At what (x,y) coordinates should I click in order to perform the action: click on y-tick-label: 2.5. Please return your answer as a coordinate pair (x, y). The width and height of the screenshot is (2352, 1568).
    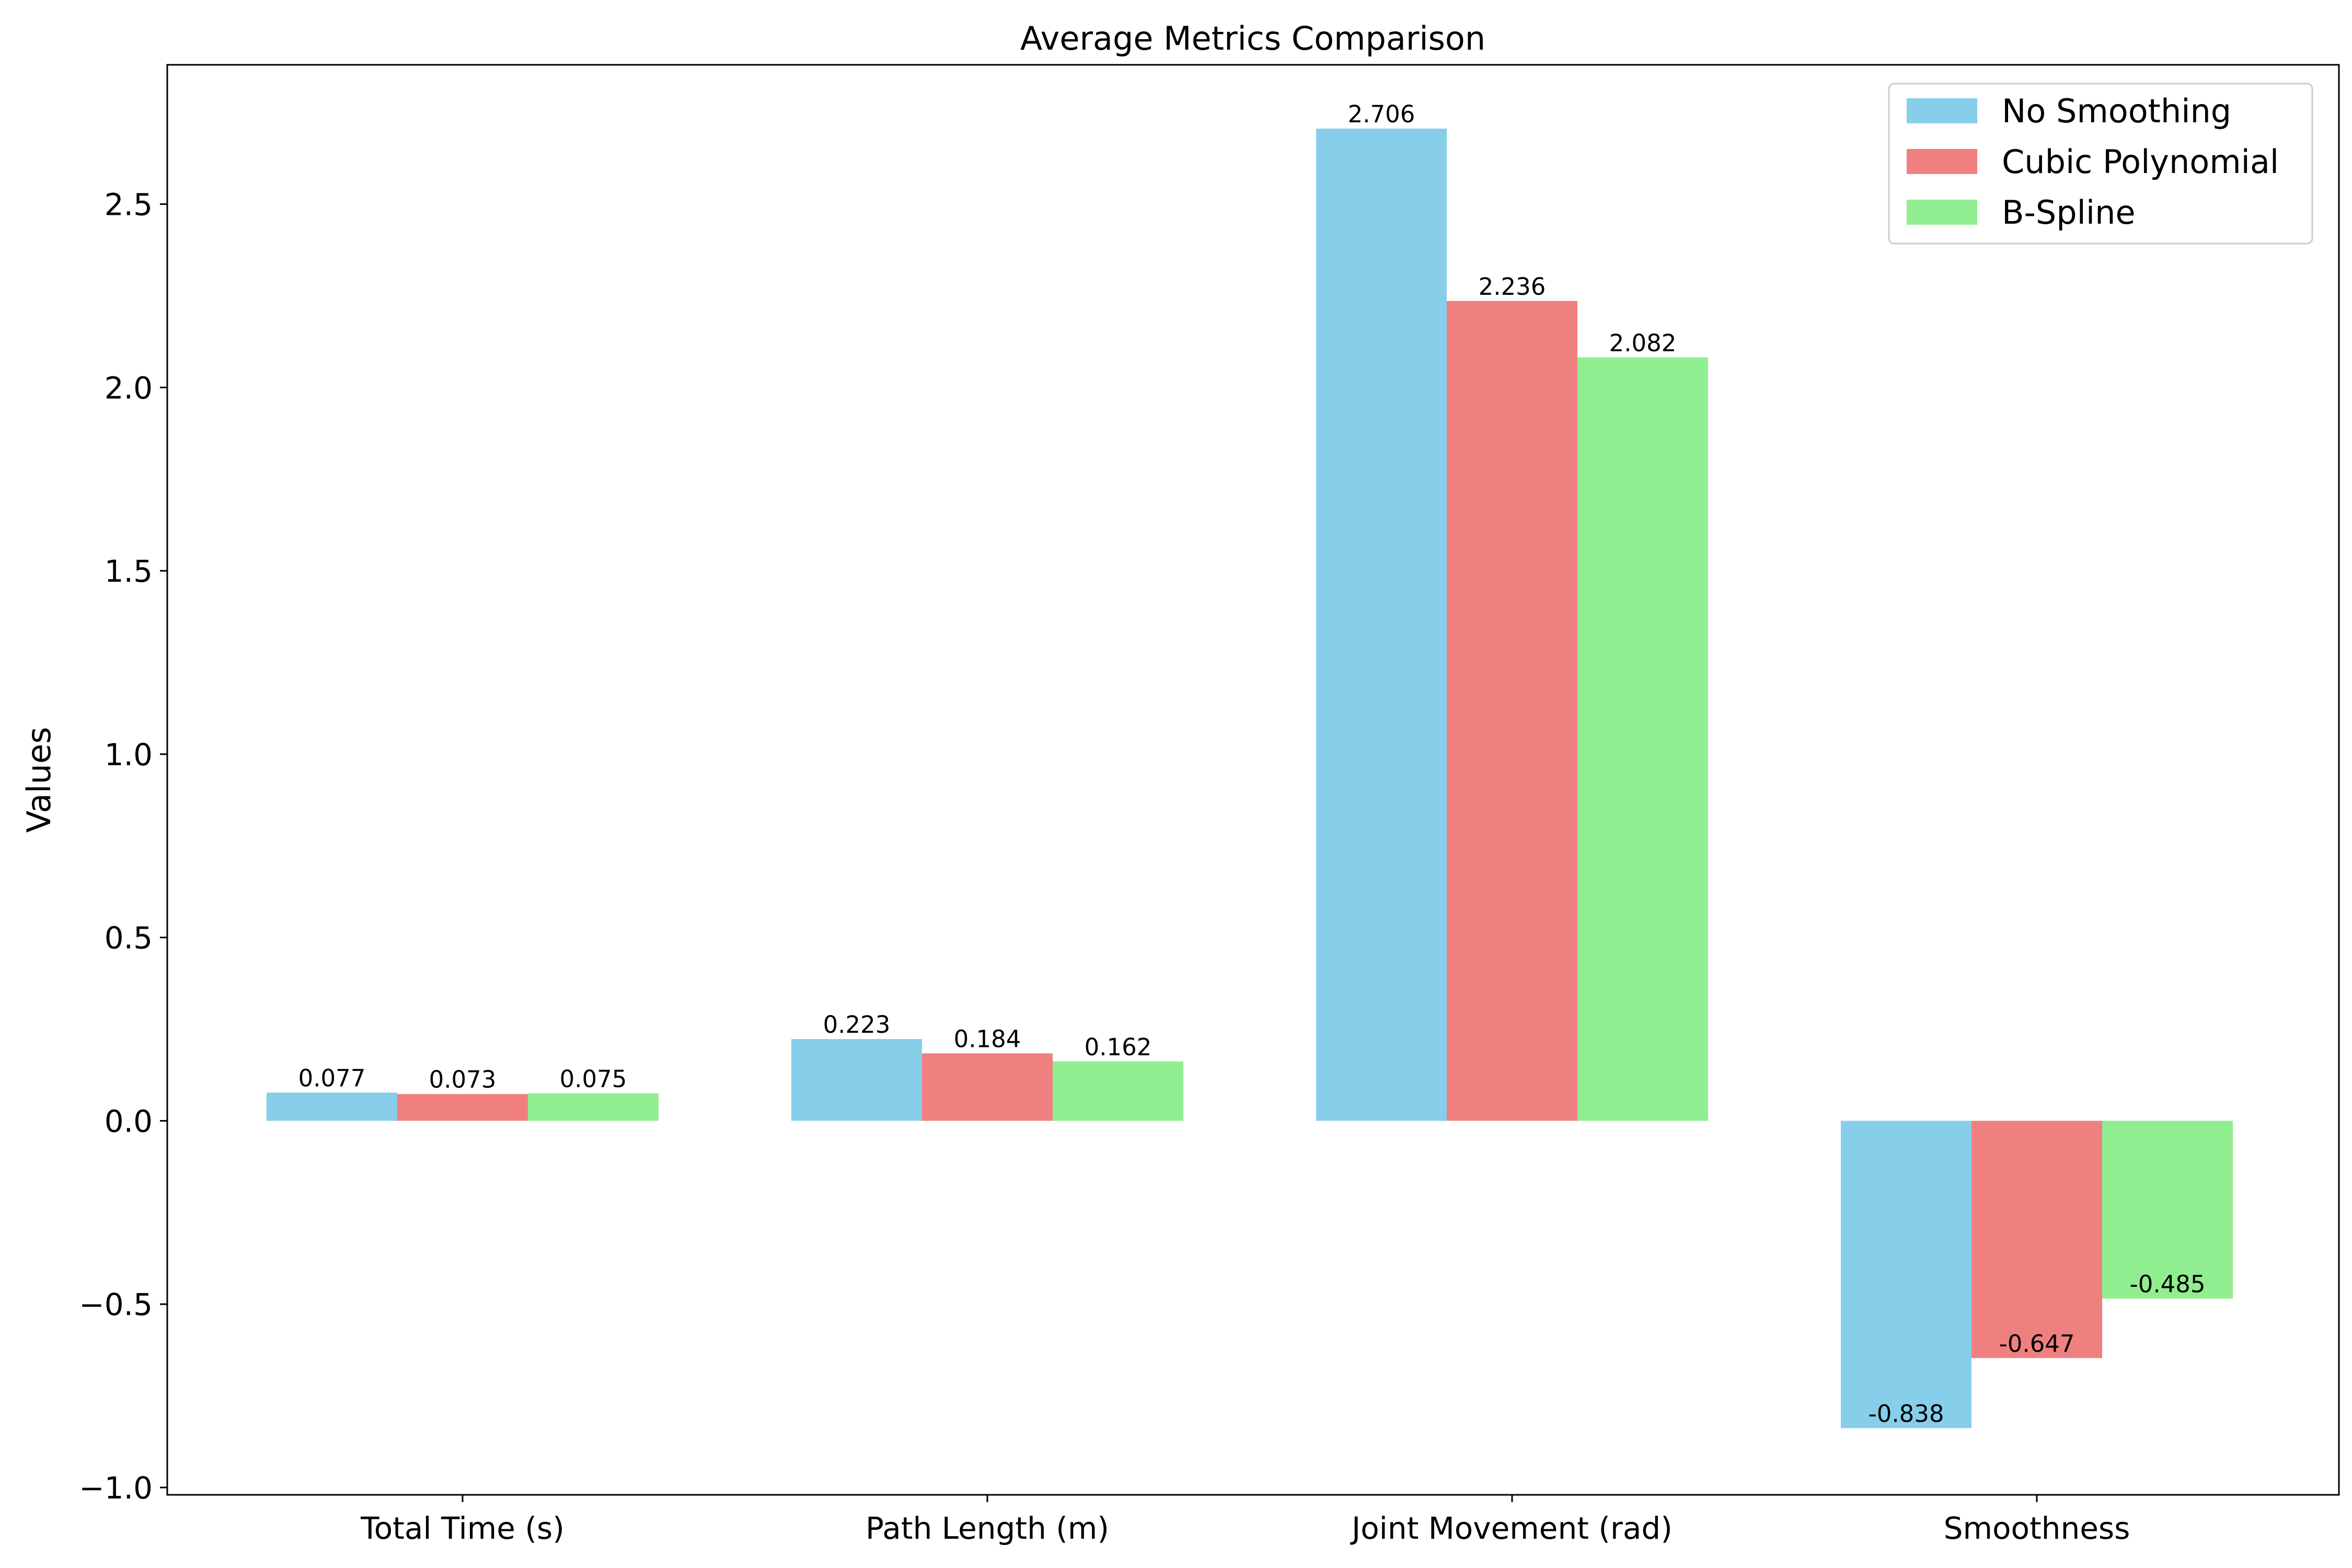
    Looking at the image, I should click on (129, 205).